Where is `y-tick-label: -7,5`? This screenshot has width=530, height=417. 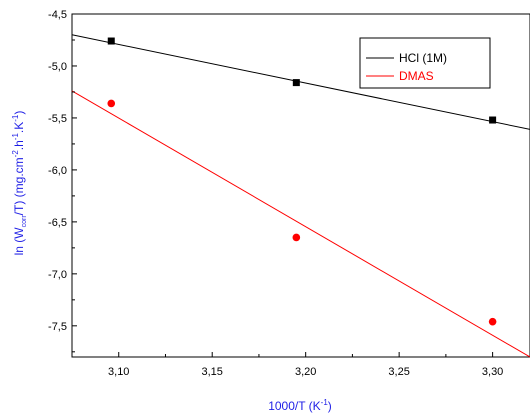 y-tick-label: -7,5 is located at coordinates (57, 327).